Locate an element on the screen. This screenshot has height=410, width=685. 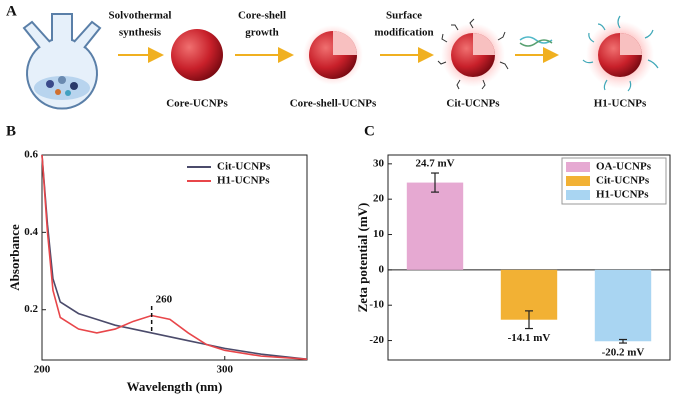
panel-label: C is located at coordinates (369, 131).